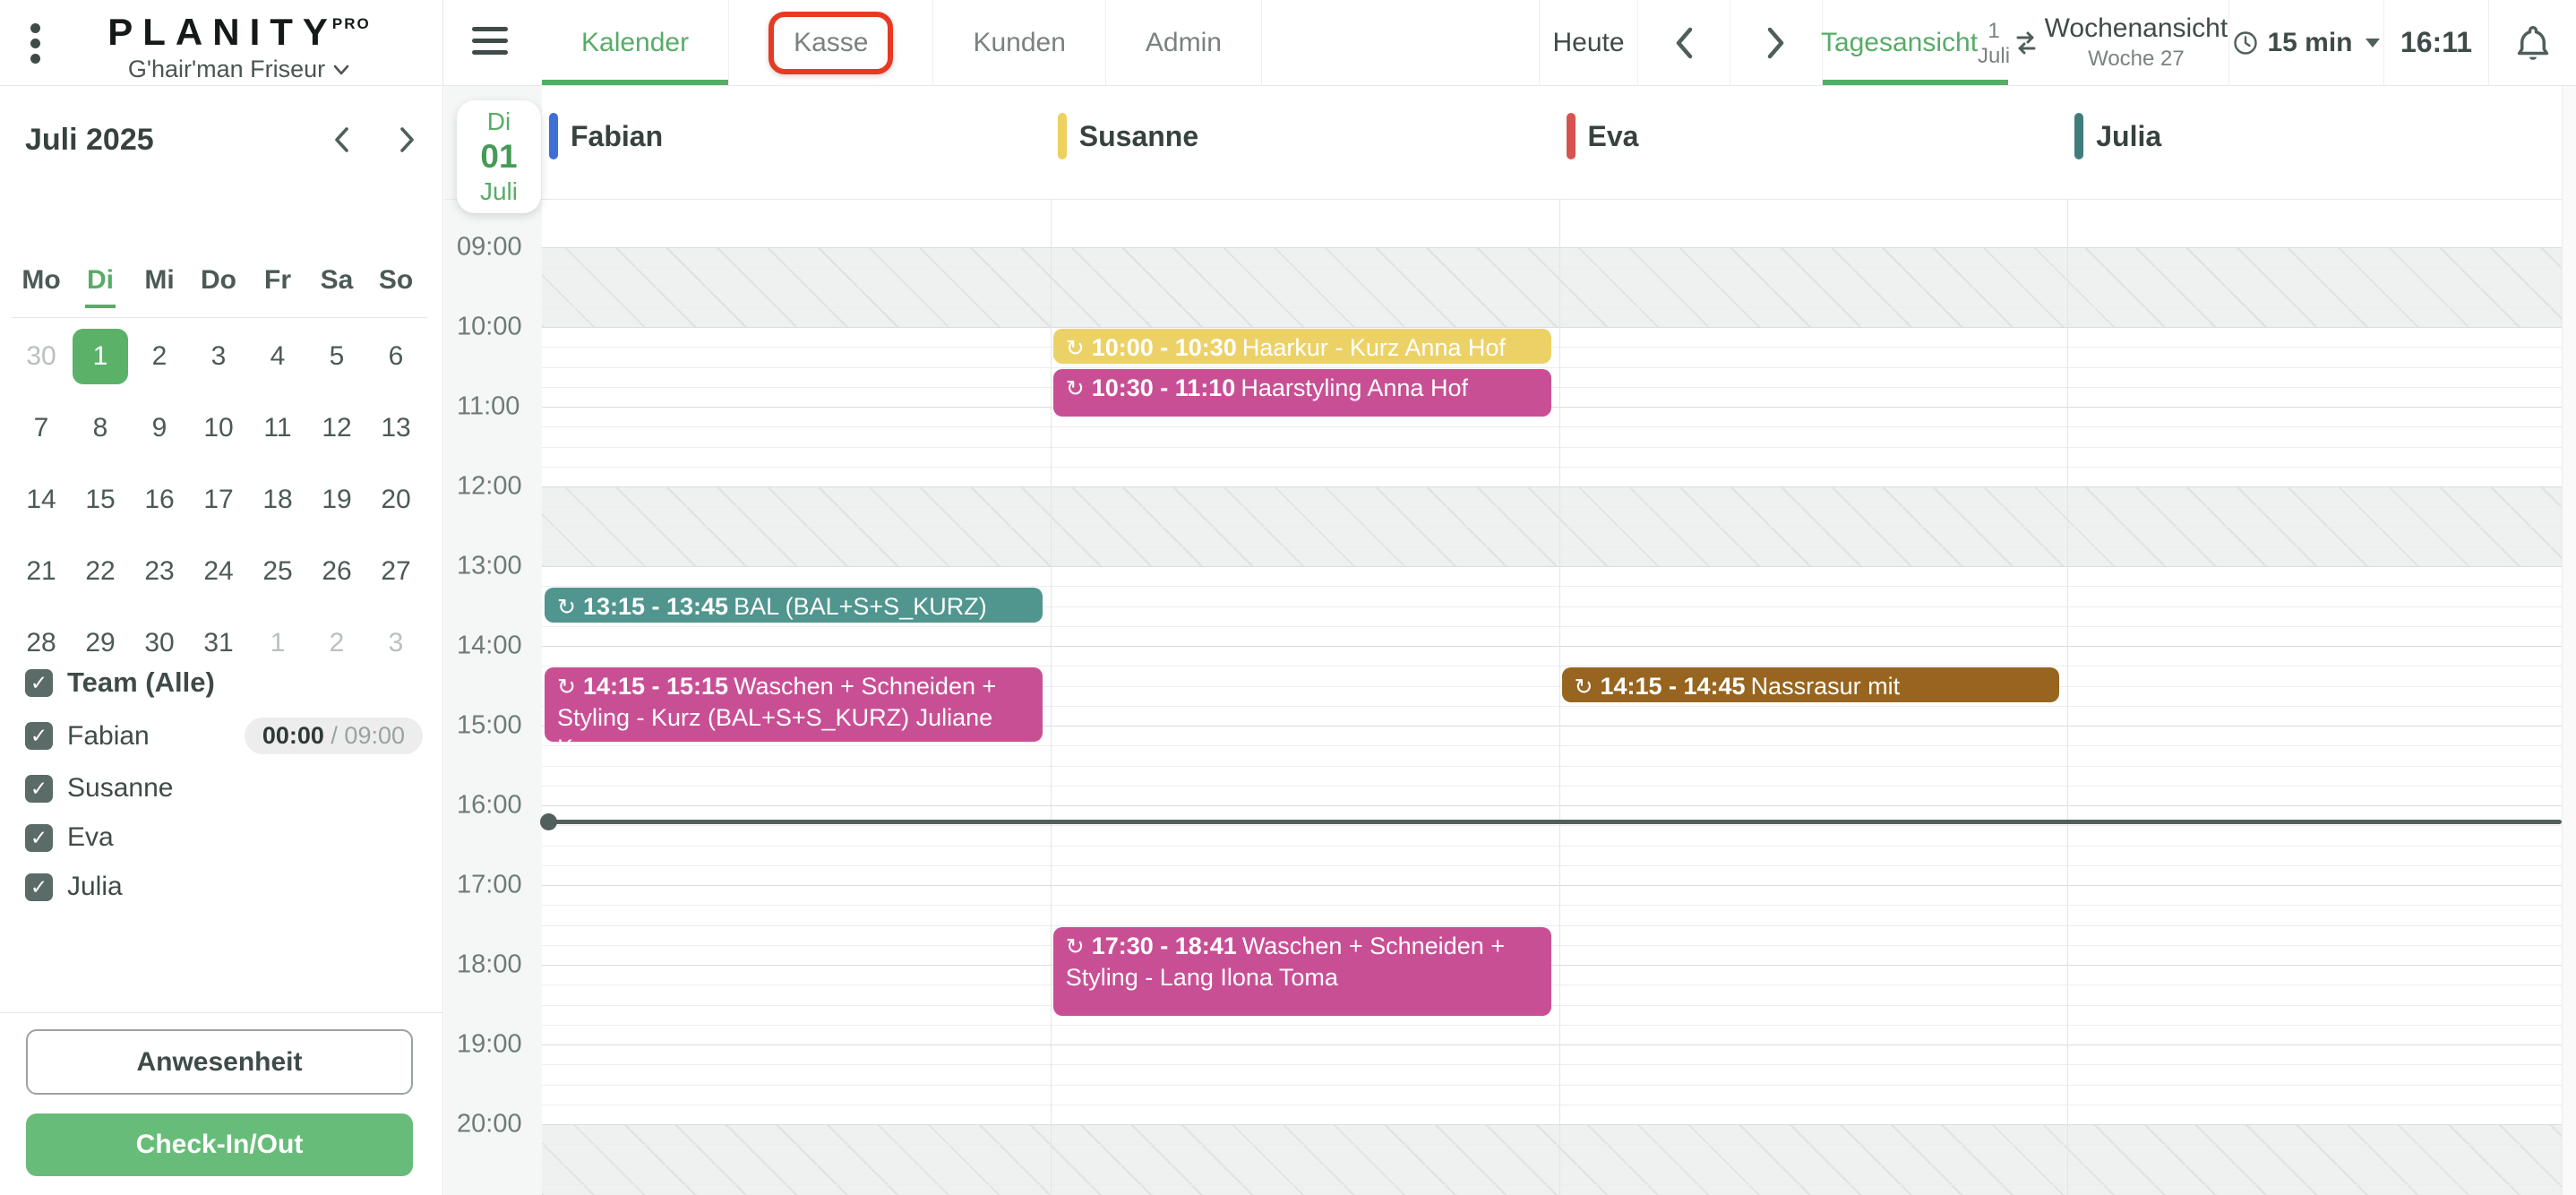  What do you see at coordinates (2246, 42) in the screenshot?
I see `clock-icon` at bounding box center [2246, 42].